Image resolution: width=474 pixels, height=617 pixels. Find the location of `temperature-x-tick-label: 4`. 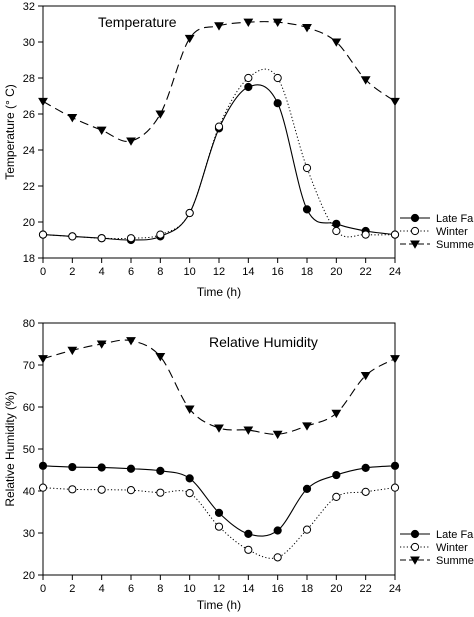

temperature-x-tick-label: 4 is located at coordinates (102, 272).